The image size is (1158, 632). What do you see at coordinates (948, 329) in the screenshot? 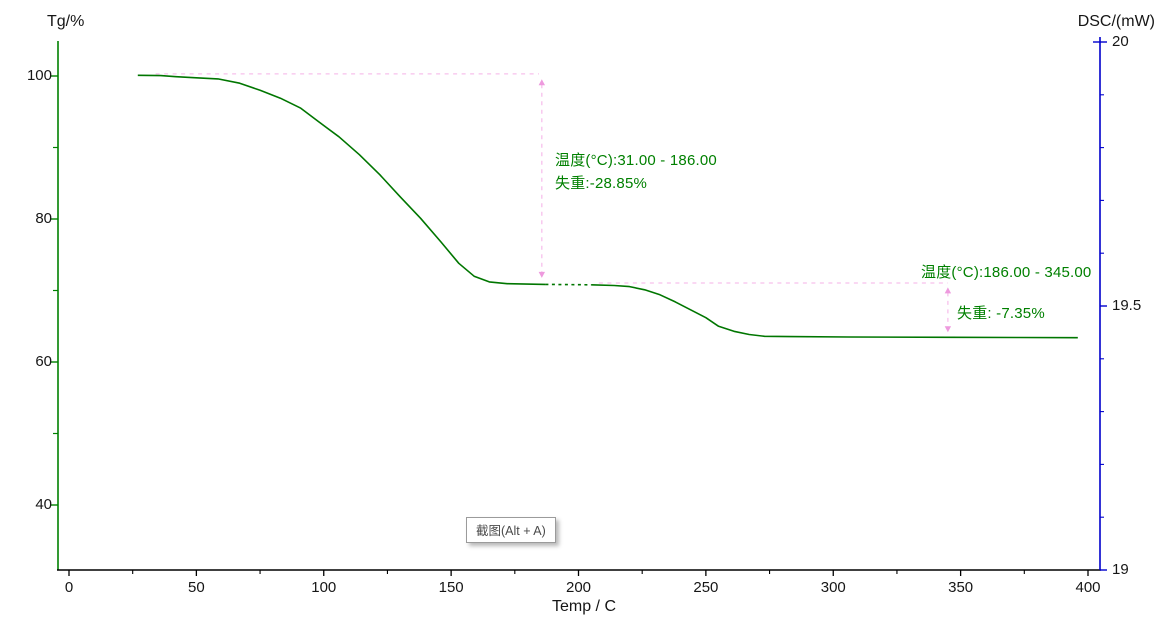
I see `step2-arrowhead-down-icon` at bounding box center [948, 329].